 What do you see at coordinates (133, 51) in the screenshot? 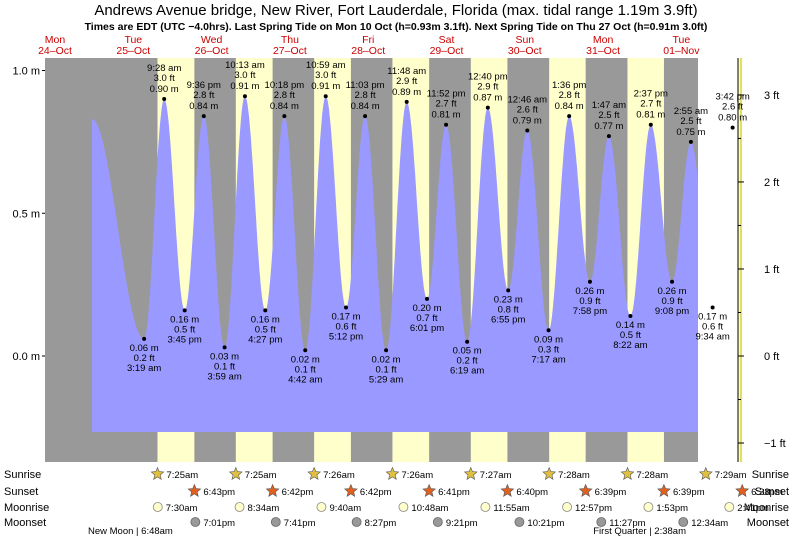
I see `day-date-label: 25–Oct` at bounding box center [133, 51].